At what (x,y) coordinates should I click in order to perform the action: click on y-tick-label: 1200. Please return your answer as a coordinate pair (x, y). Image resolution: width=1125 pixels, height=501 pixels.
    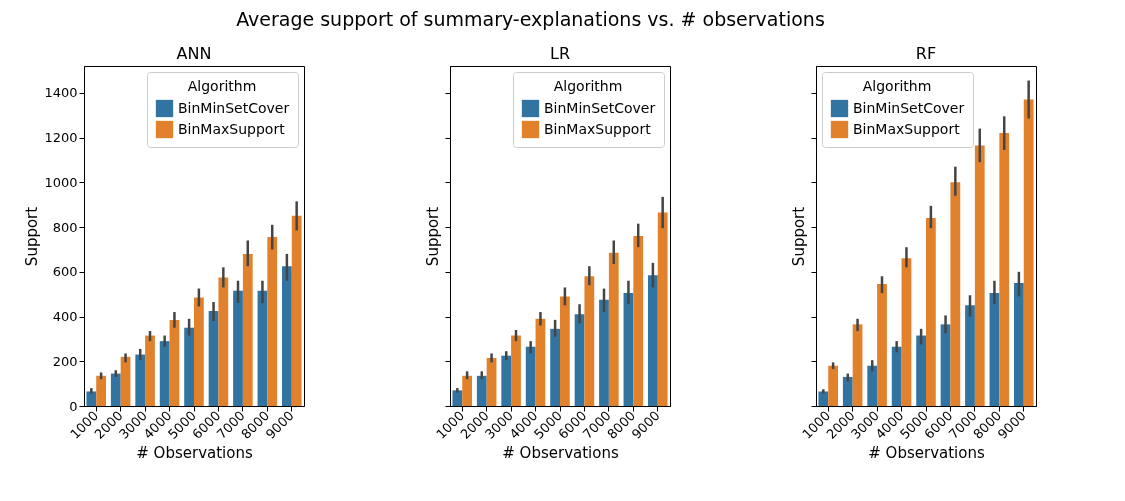
    Looking at the image, I should click on (61, 138).